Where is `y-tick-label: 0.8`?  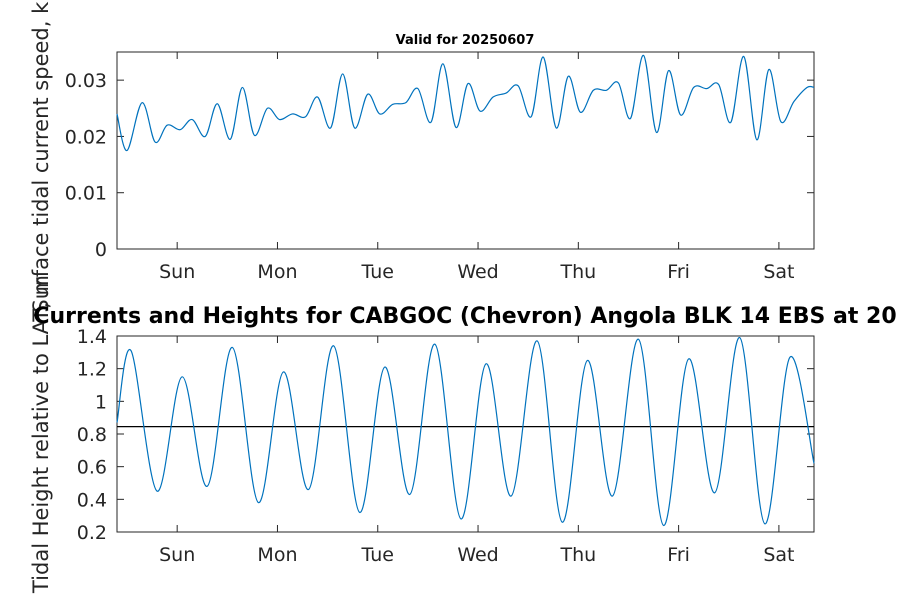 y-tick-label: 0.8 is located at coordinates (92, 435).